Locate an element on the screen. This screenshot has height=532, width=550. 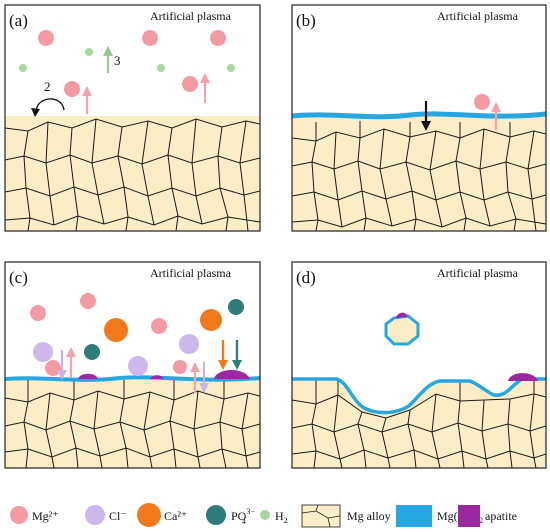
panel-label: (b) is located at coordinates (306, 20).